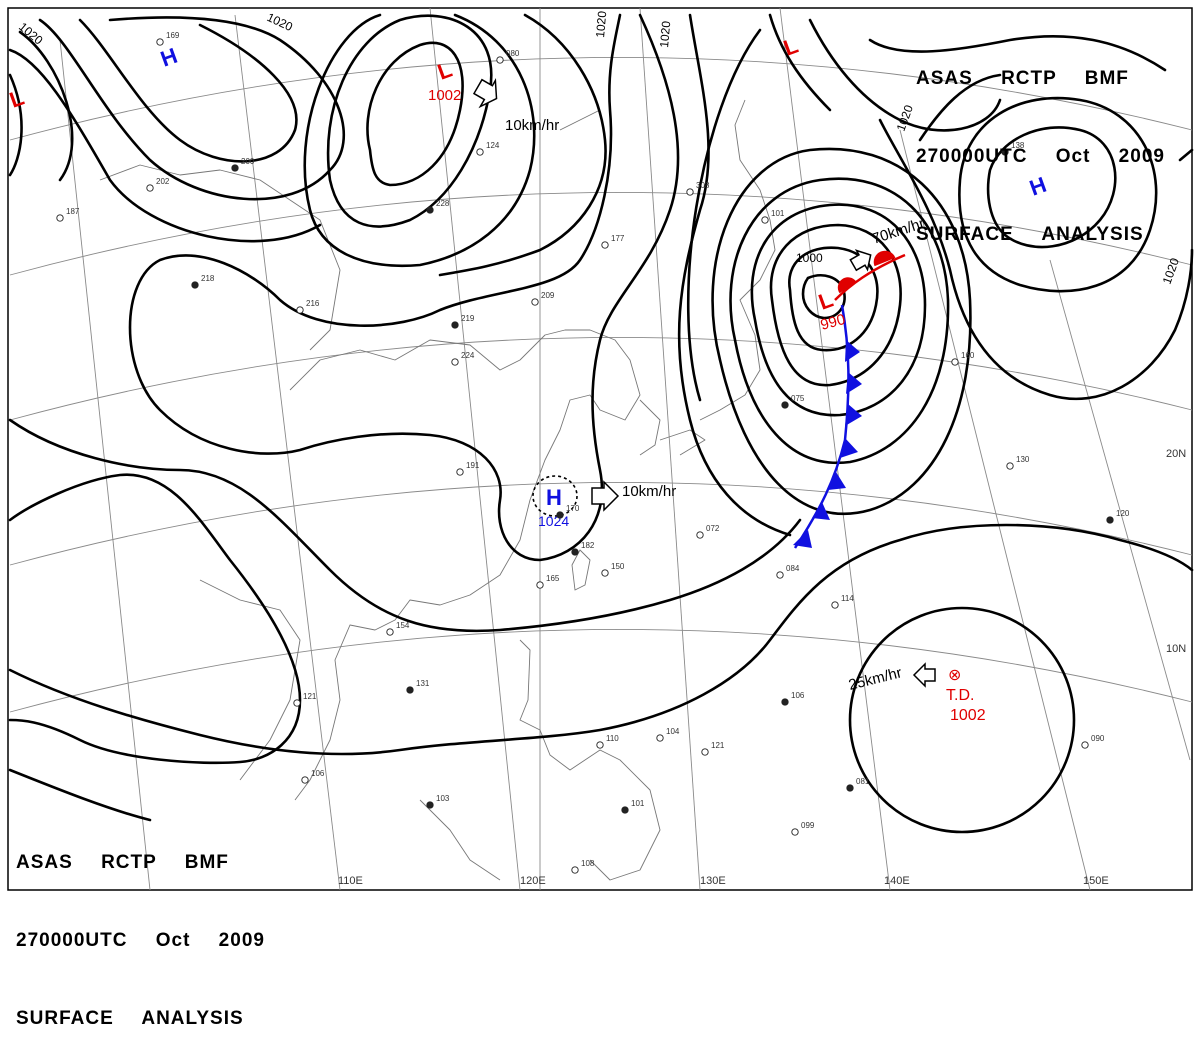 This screenshot has height=1058, width=1200. Describe the element at coordinates (808, 825) in the screenshot. I see `station-pressure: 099` at that location.